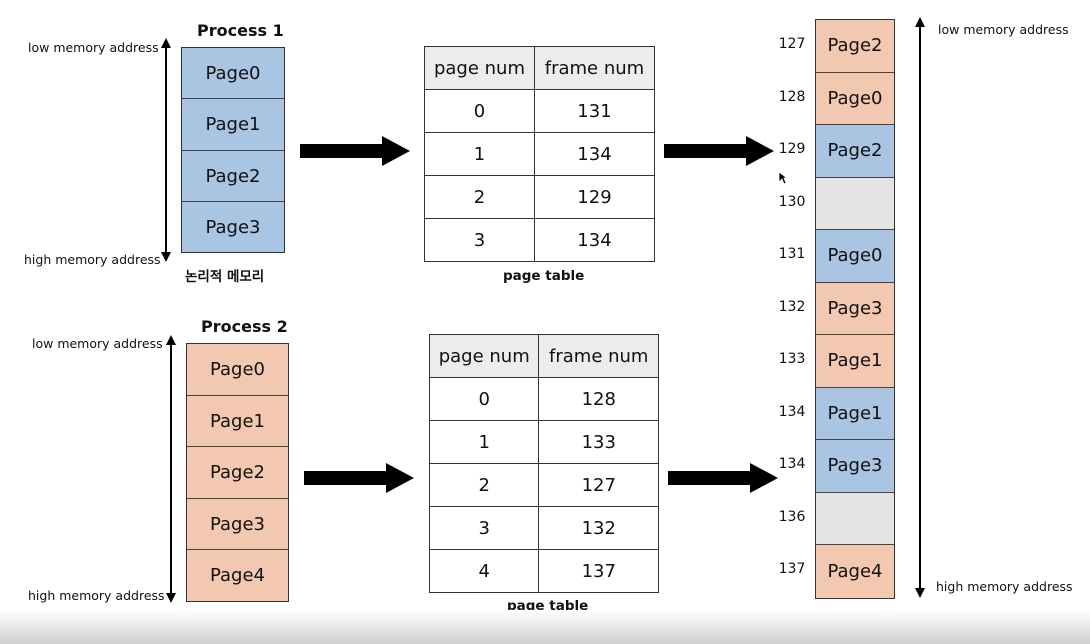 This screenshot has height=644, width=1090. I want to click on table-cell: 127, so click(598, 485).